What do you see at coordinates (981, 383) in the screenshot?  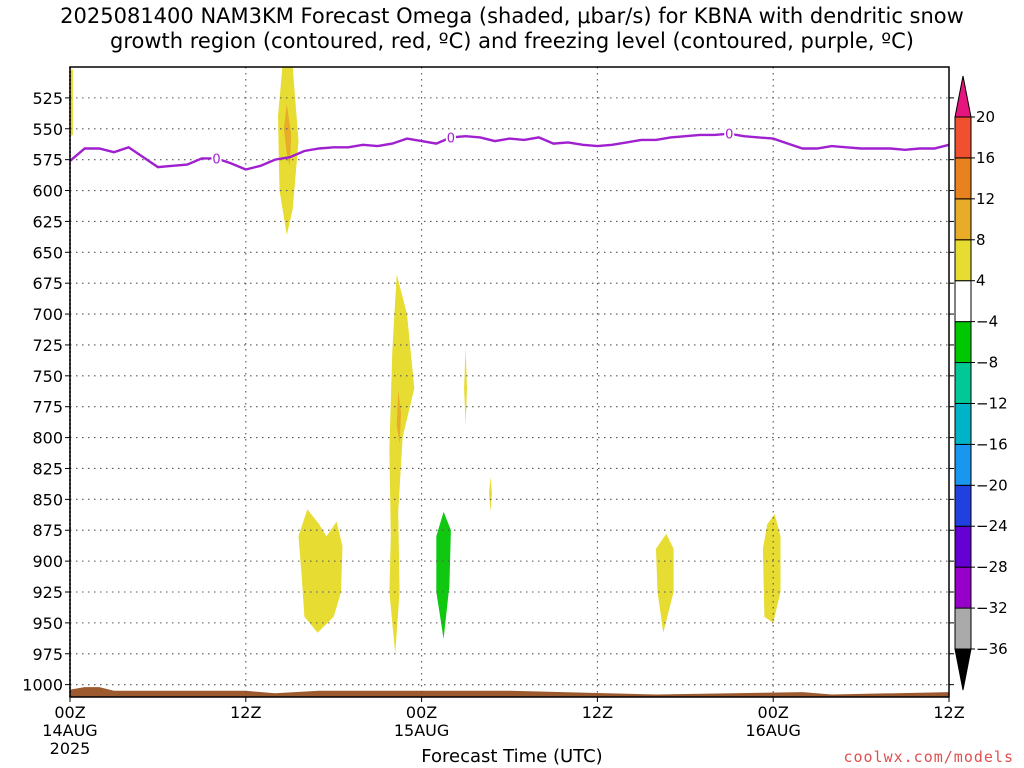 I see `colorbar: −36 −32 −28 −24 −20 −16 −12 −8 −4 4 8 12 16 20` at bounding box center [981, 383].